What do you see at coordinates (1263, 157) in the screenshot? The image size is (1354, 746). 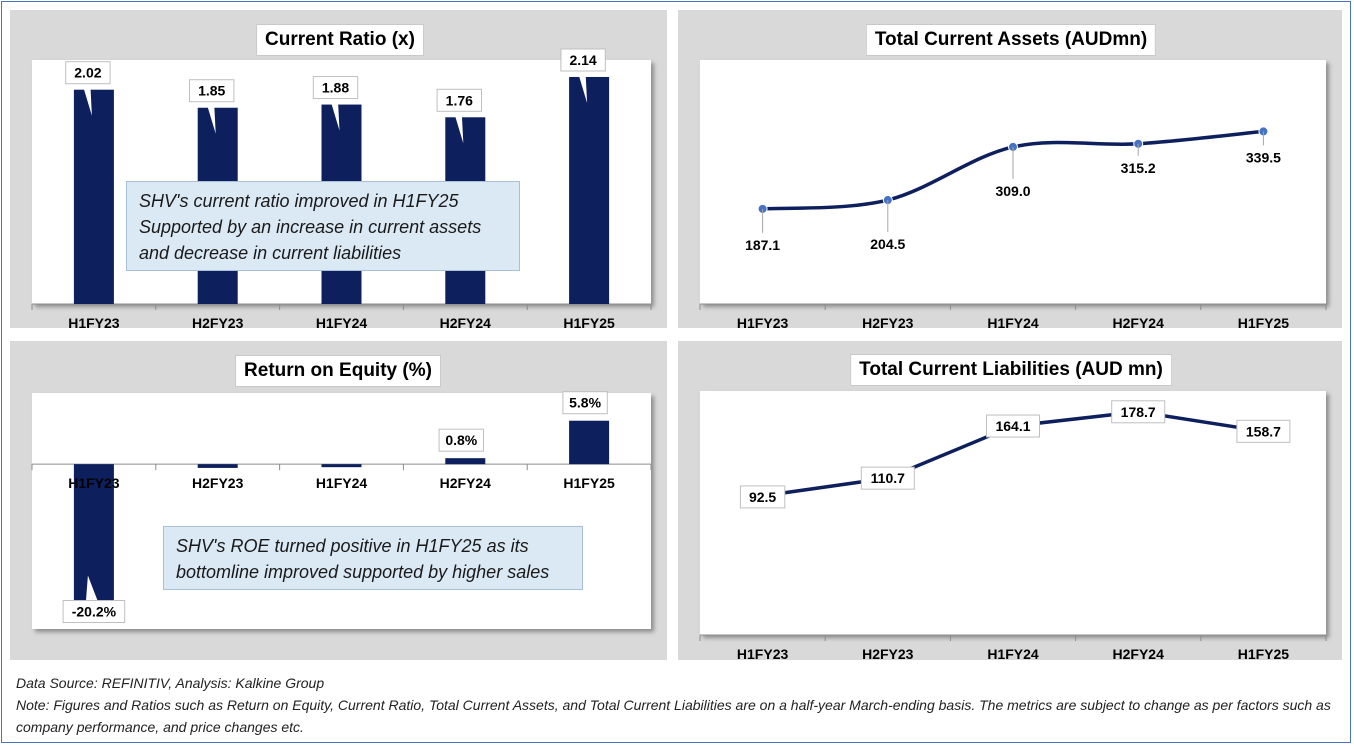 I see `data-label: 339.5` at bounding box center [1263, 157].